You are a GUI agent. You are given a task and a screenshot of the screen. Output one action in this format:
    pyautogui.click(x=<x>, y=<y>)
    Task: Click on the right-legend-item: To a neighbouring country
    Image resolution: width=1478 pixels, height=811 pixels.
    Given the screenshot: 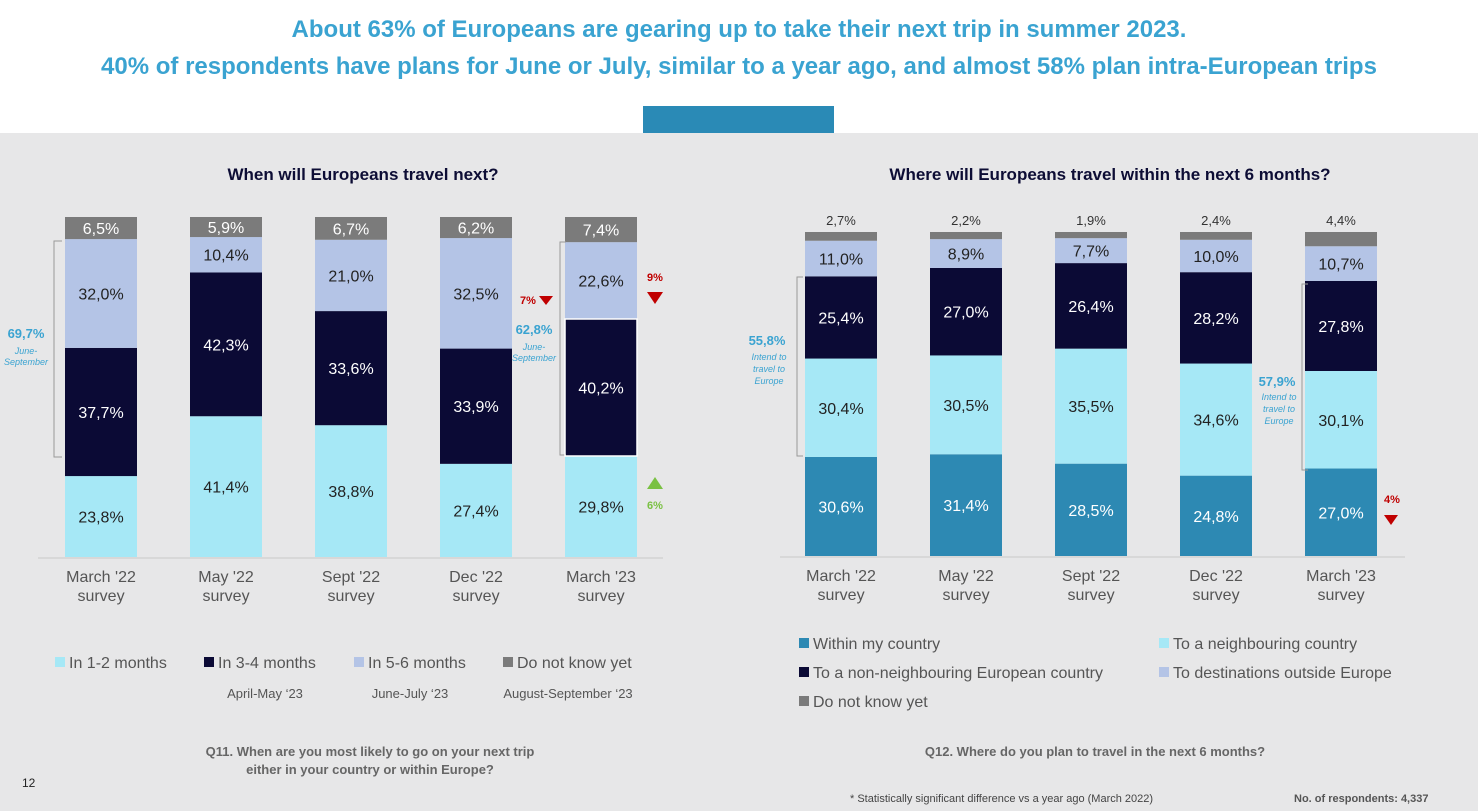 What is the action you would take?
    pyautogui.click(x=1258, y=645)
    